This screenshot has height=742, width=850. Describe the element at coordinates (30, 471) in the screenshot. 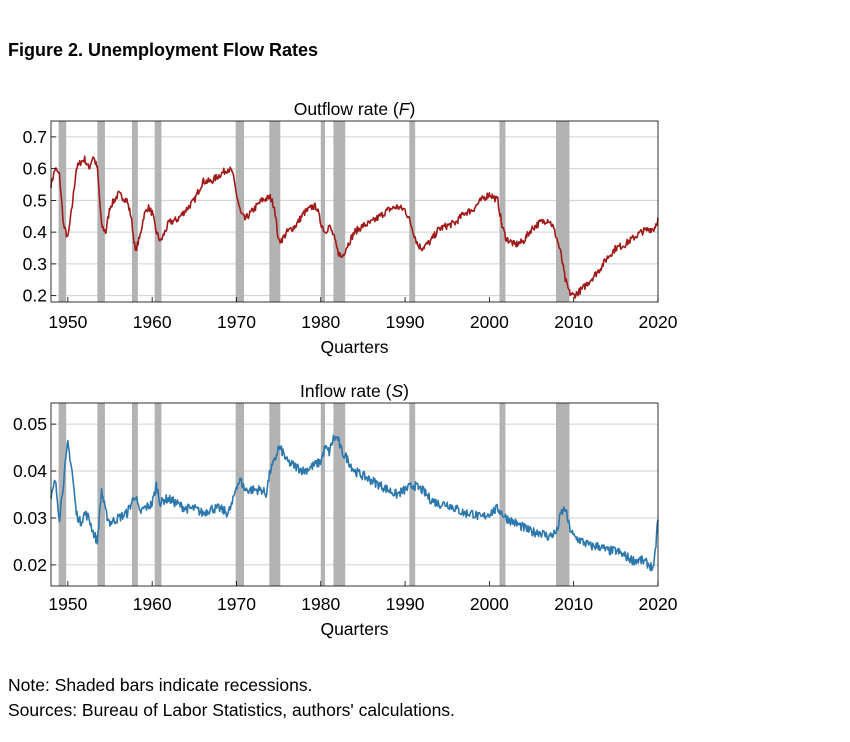

I see `inflow-ytick-label: 0.04` at that location.